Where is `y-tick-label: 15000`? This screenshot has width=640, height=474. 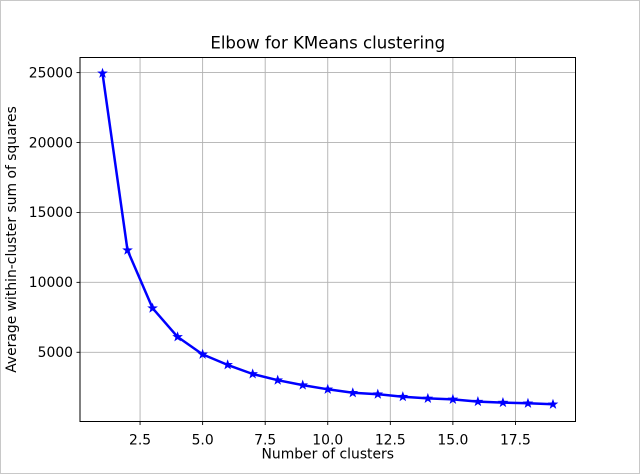
y-tick-label: 15000 is located at coordinates (51, 213).